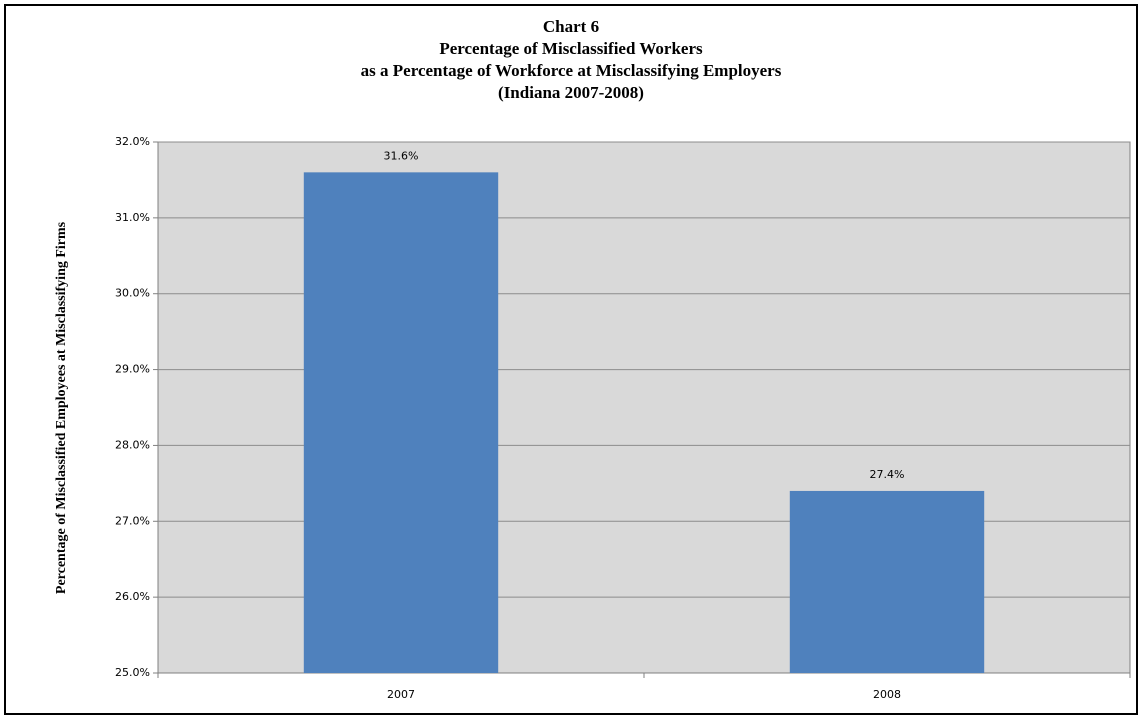  Describe the element at coordinates (401, 694) in the screenshot. I see `x-tick-label: 2007` at that location.